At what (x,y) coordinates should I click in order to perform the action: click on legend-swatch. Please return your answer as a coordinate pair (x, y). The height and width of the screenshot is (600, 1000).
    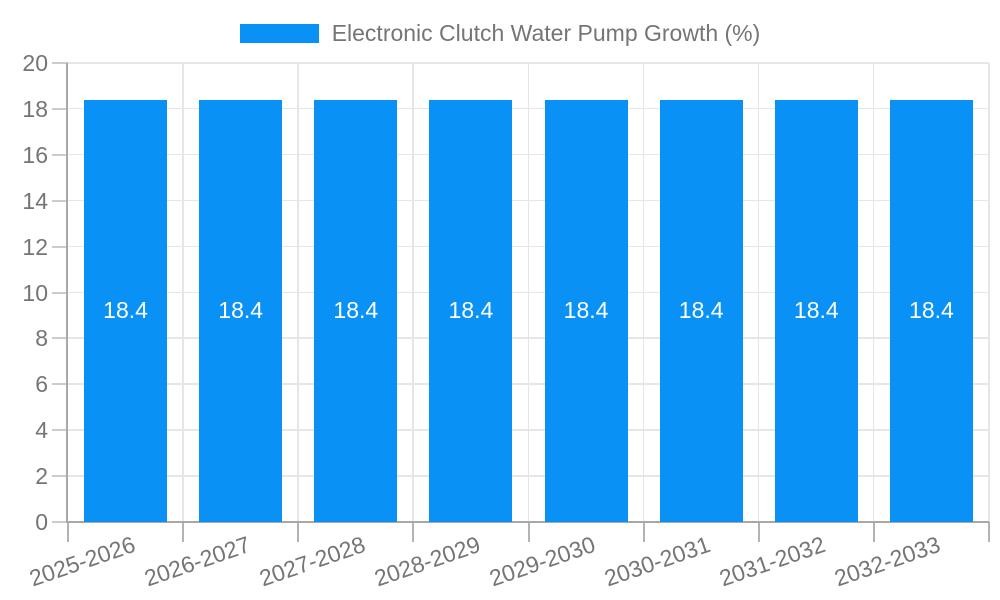
    Looking at the image, I should click on (279, 33).